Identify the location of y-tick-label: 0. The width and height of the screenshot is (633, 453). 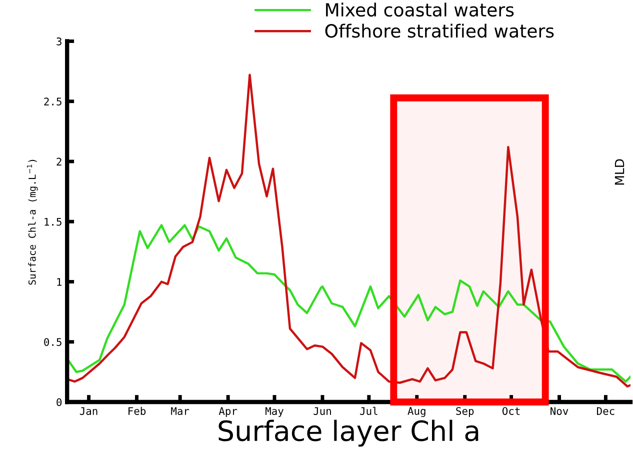
(59, 402).